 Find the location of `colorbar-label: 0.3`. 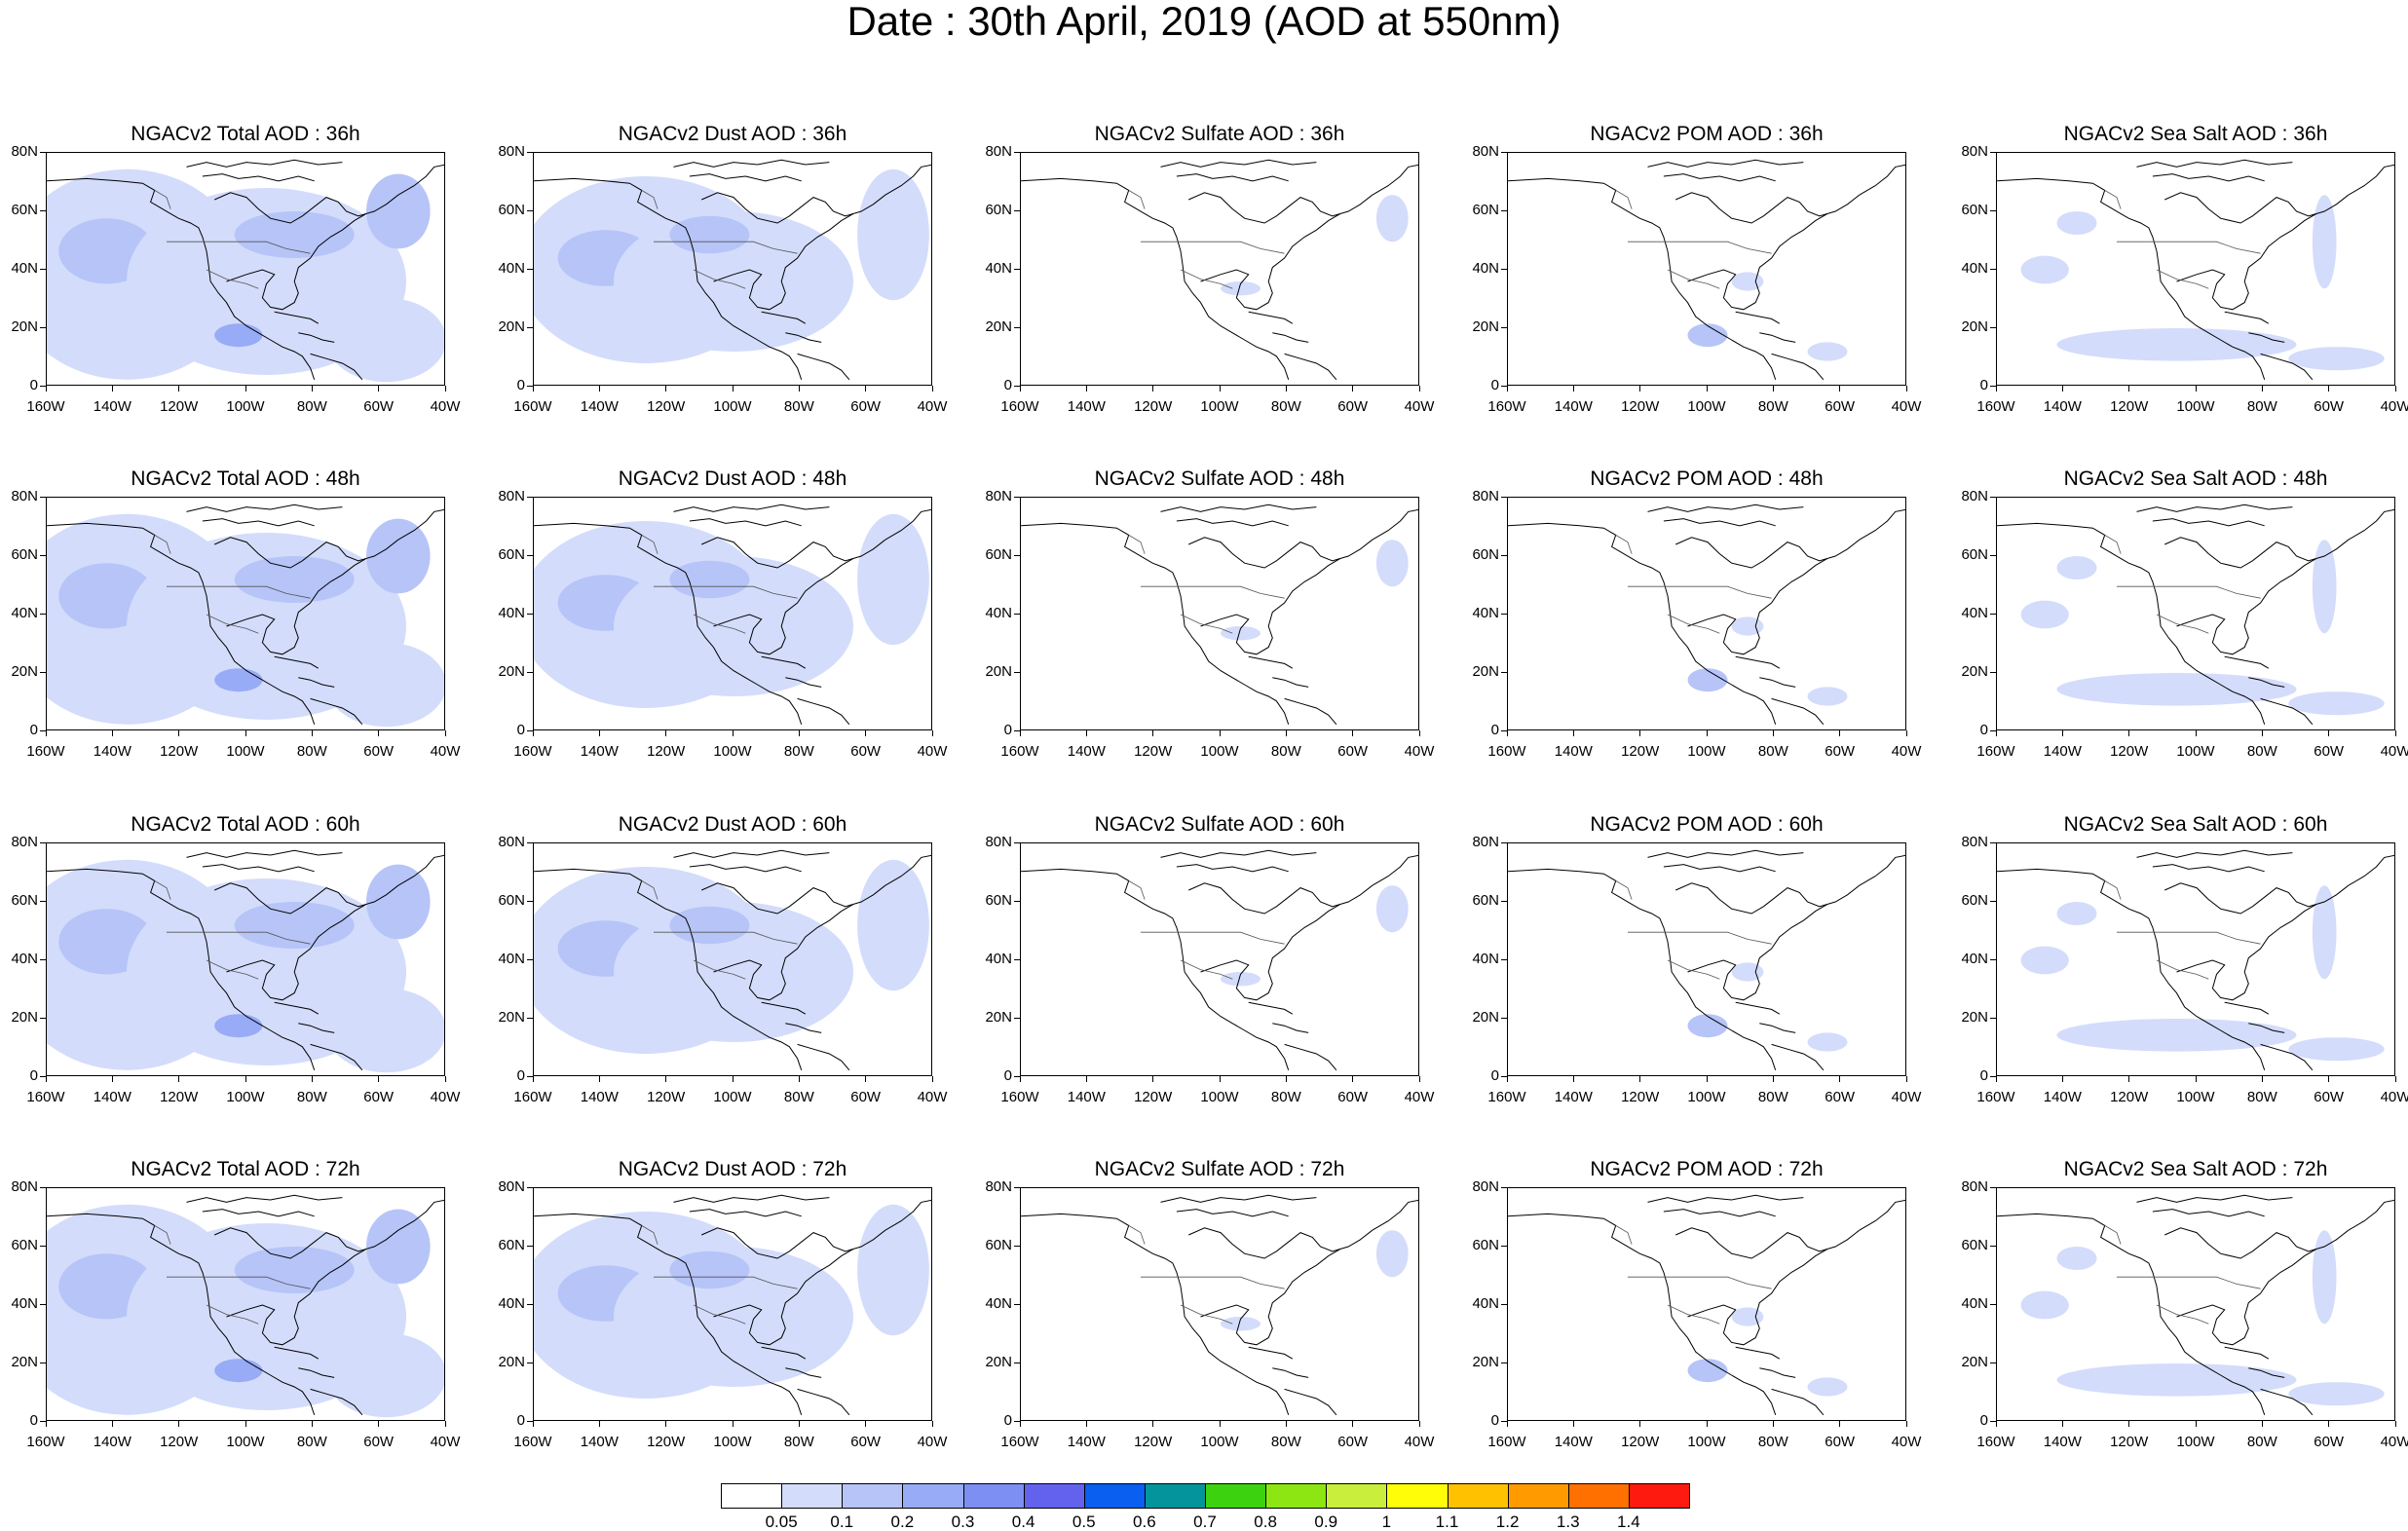

colorbar-label: 0.3 is located at coordinates (963, 1521).